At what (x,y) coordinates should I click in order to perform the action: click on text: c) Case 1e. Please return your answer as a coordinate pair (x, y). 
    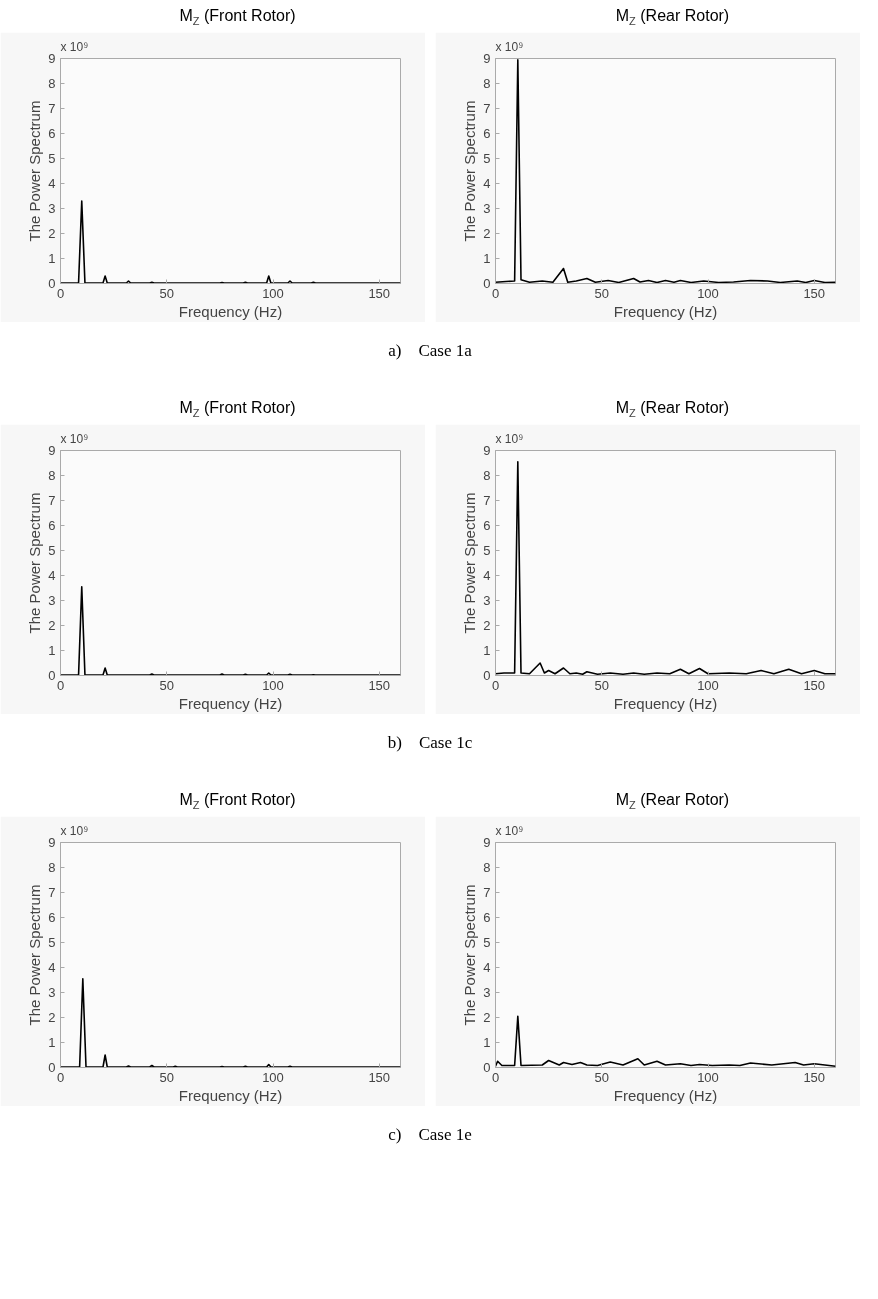
    Looking at the image, I should click on (430, 1135).